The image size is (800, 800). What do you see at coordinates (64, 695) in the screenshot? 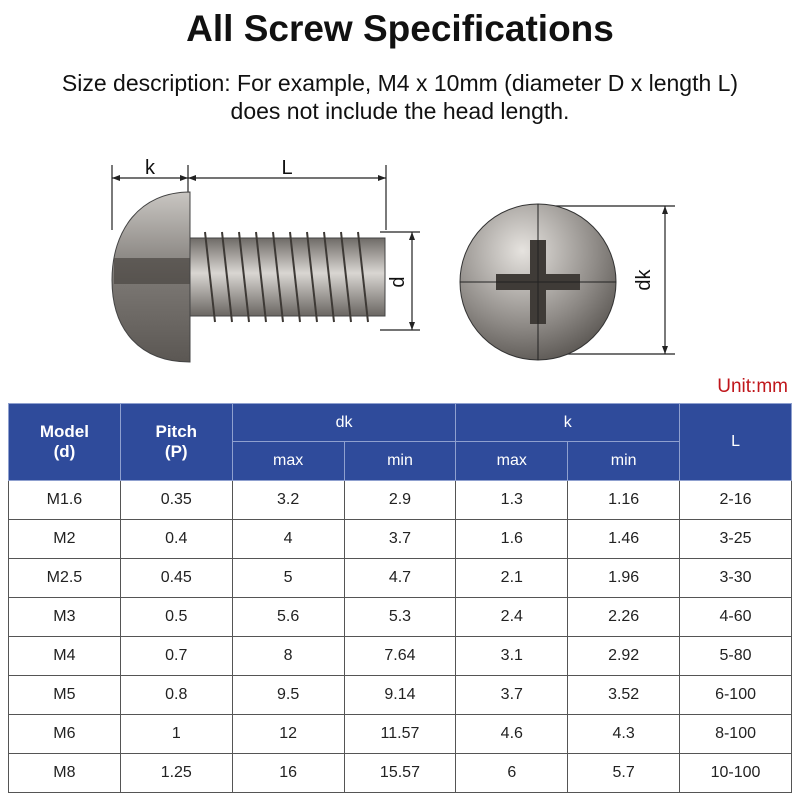
I see `table-cell: M5` at bounding box center [64, 695].